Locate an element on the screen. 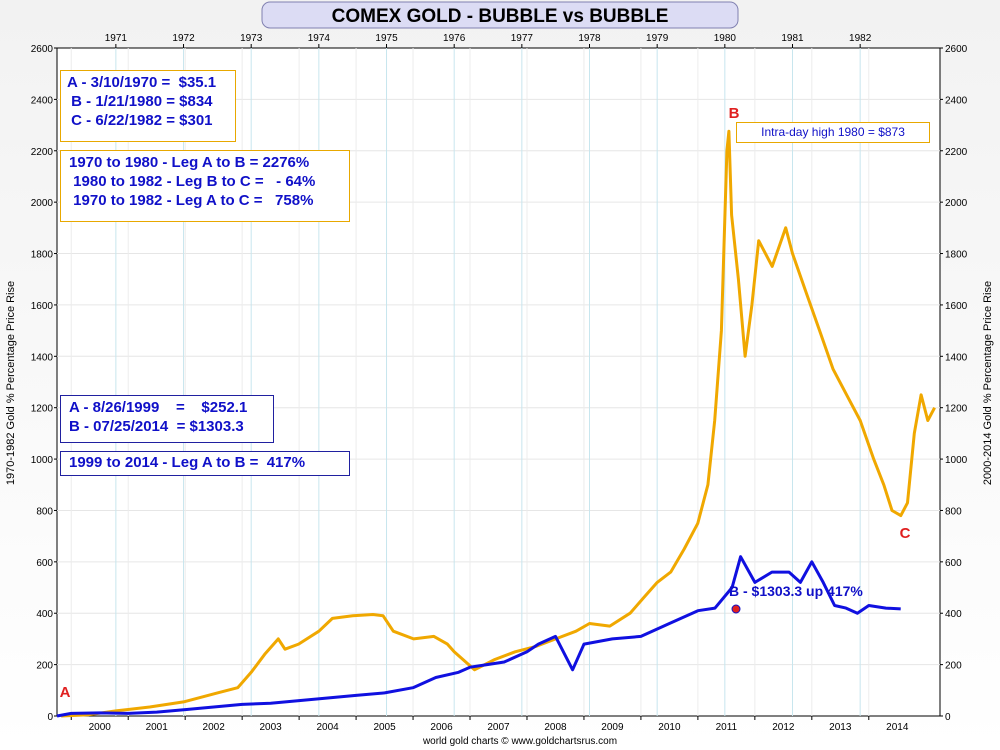 The width and height of the screenshot is (1000, 750). y-tick-right: 2000 is located at coordinates (956, 203).